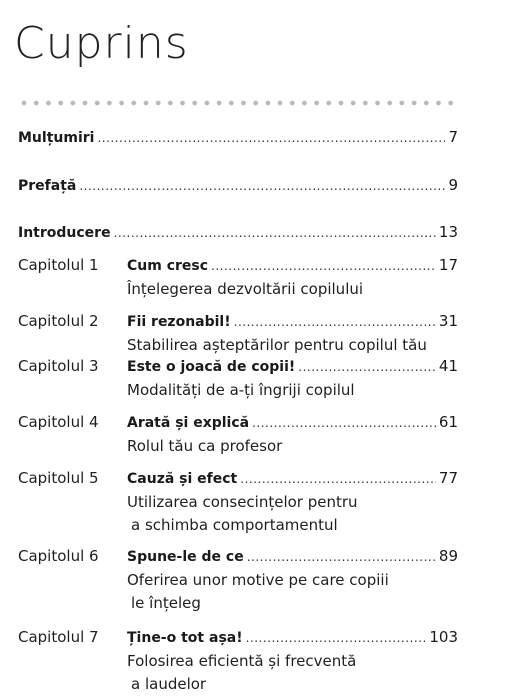 The height and width of the screenshot is (700, 519). What do you see at coordinates (58, 265) in the screenshot?
I see `chapter-label: Capitolul 1` at bounding box center [58, 265].